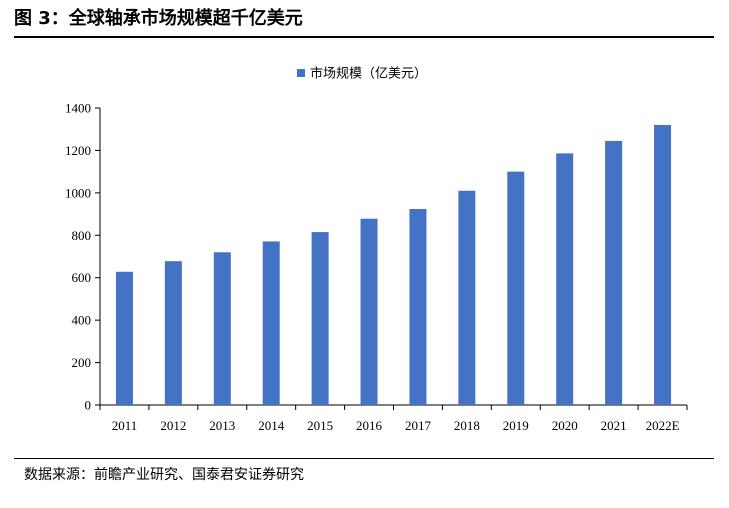 The image size is (729, 508). Describe the element at coordinates (369, 311) in the screenshot. I see `bar-2016` at that location.